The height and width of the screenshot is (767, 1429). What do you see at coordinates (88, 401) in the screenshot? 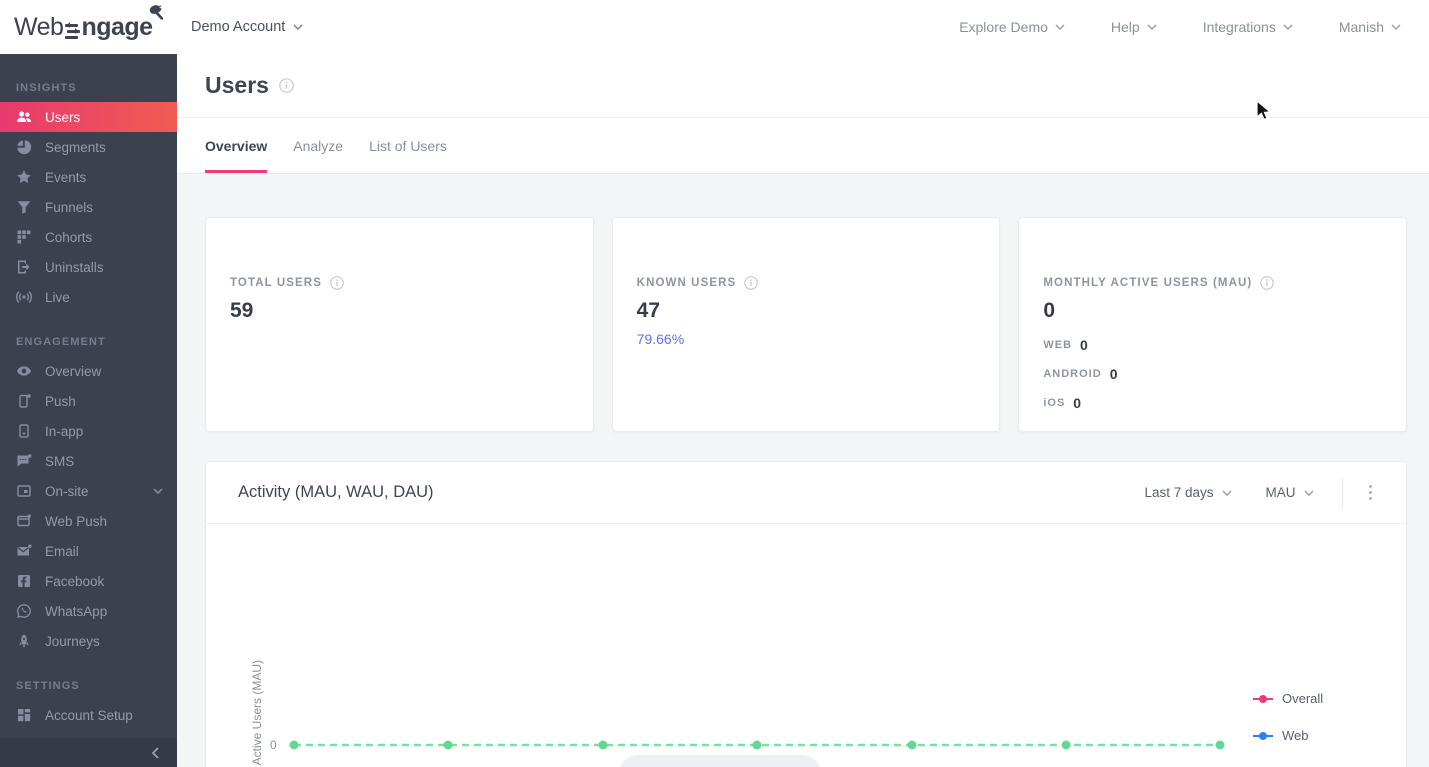
I see `sidebar-item-push: Push` at bounding box center [88, 401].